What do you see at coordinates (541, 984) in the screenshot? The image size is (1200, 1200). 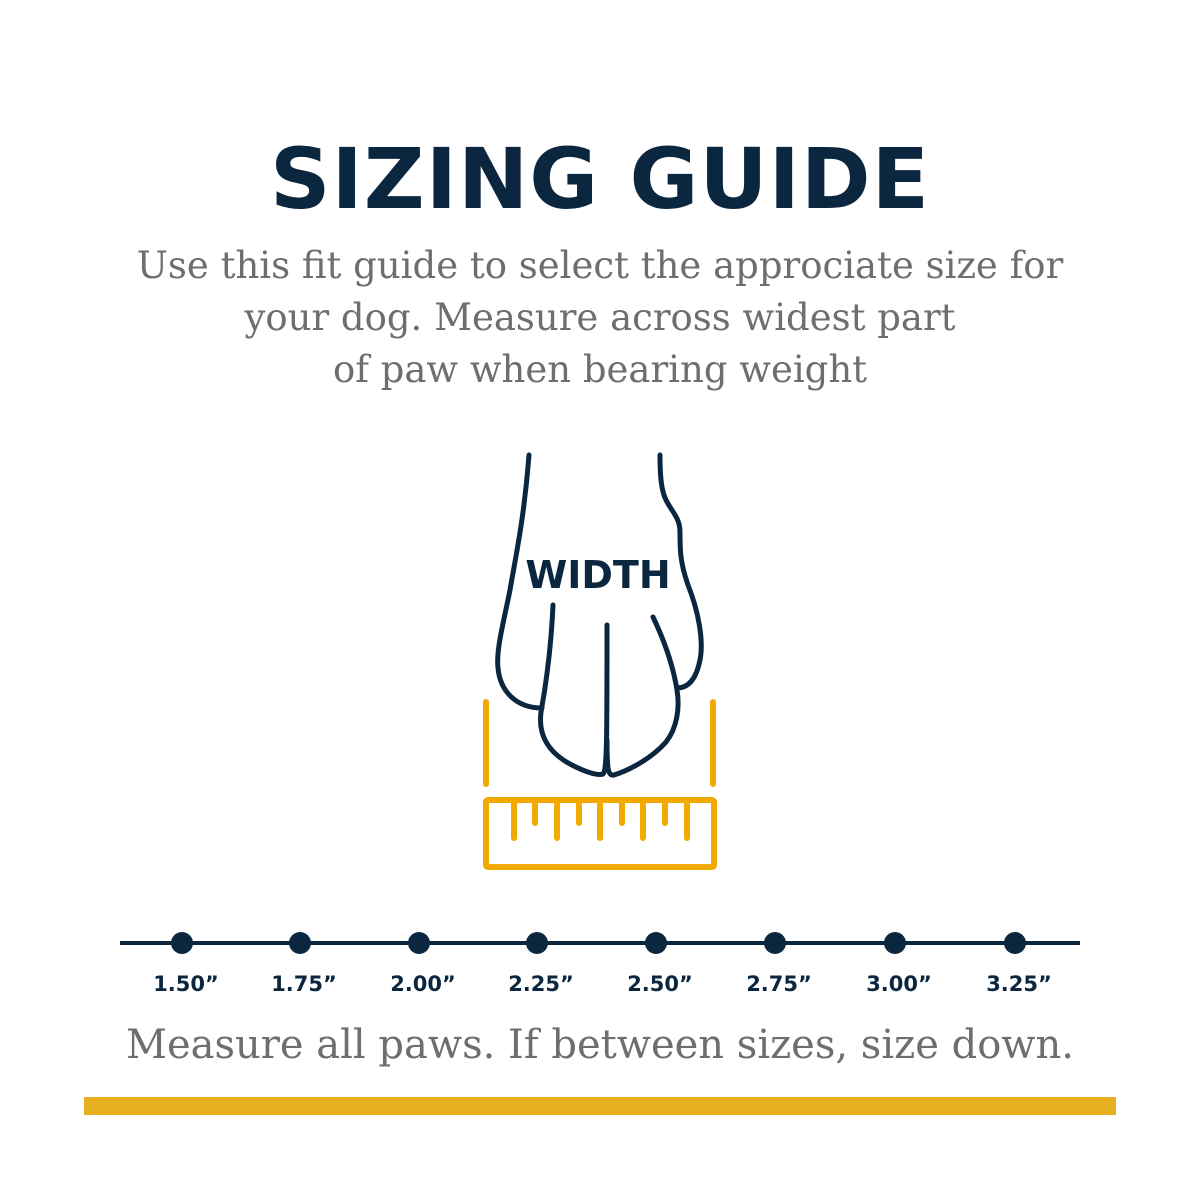 I see `size-label: 2.25”` at bounding box center [541, 984].